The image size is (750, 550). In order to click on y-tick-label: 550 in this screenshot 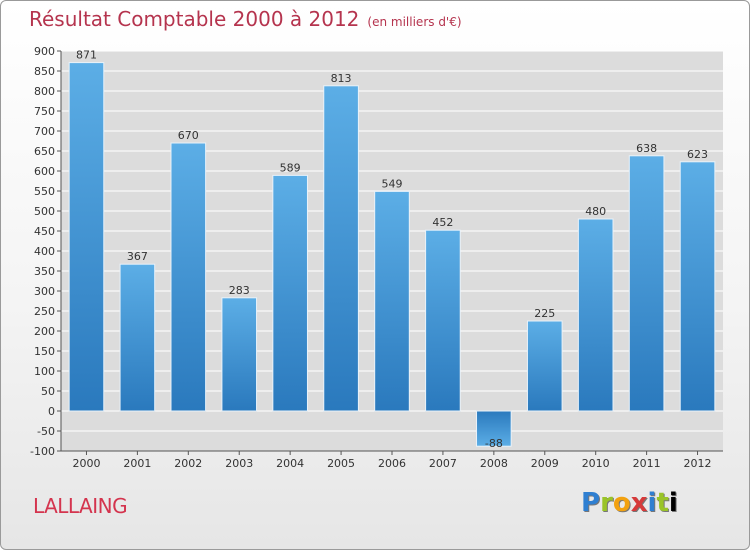, I will do `click(44, 191)`.